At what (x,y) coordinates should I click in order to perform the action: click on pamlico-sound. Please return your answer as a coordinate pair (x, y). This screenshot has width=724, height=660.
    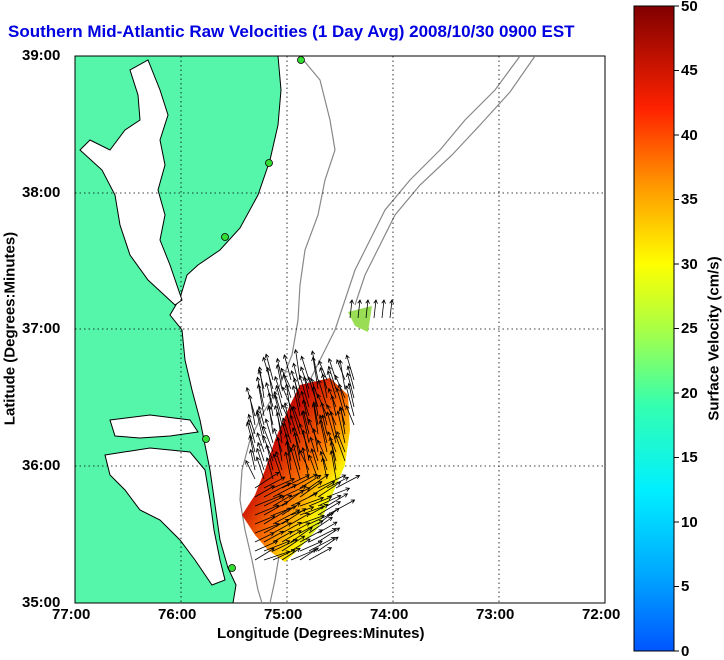
    Looking at the image, I should click on (165, 516).